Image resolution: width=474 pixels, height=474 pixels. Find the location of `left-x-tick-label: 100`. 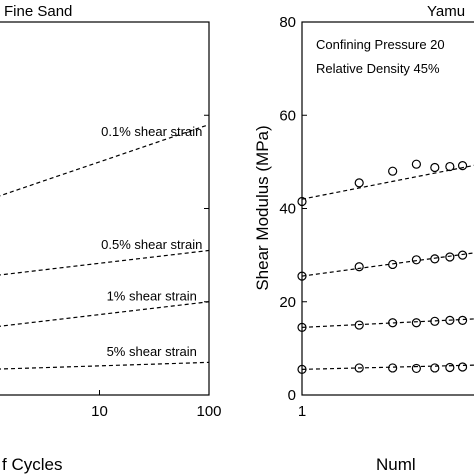

left-x-tick-label: 100 is located at coordinates (208, 411).